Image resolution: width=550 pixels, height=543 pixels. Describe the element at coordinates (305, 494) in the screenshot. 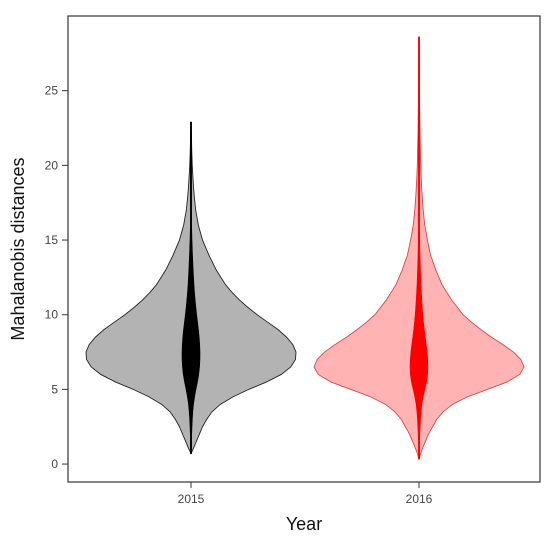

I see `x-axis: 2015 2016` at that location.